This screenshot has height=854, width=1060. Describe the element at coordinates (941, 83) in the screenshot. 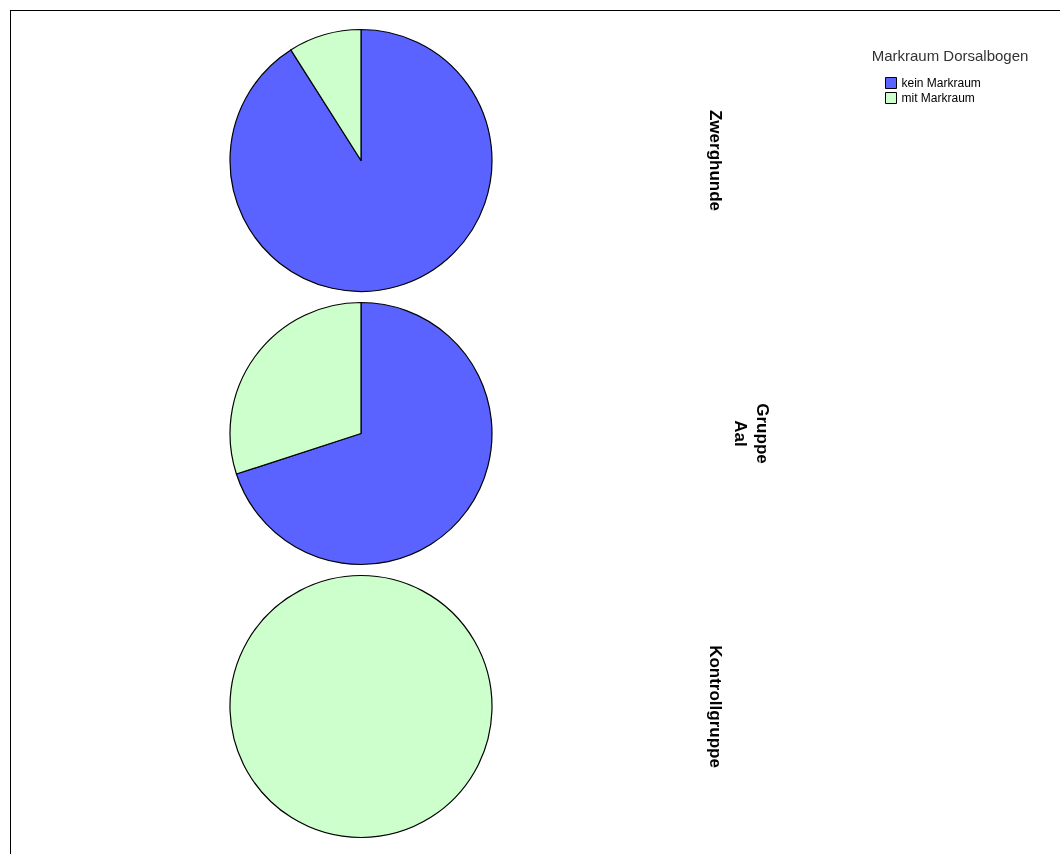

I see `legend-label: kein Markraum` at that location.